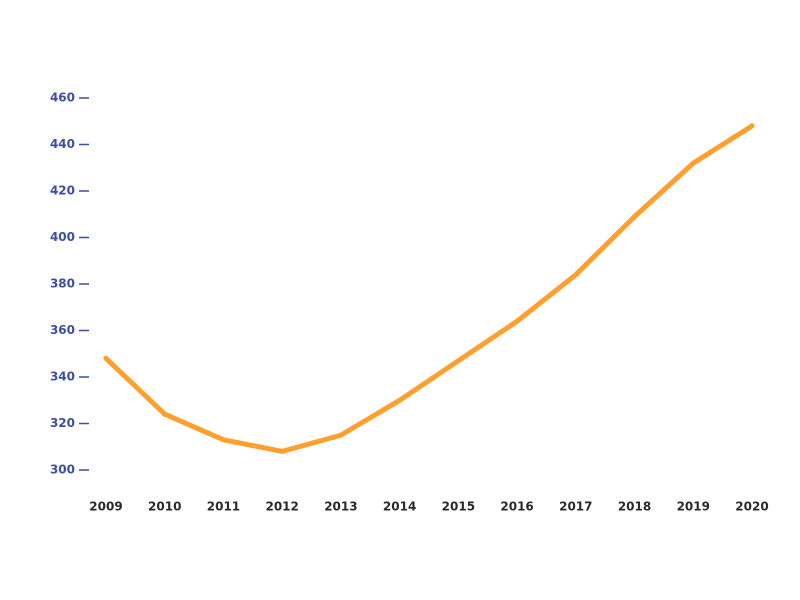 This screenshot has width=800, height=600. I want to click on y-tick-label: 320, so click(62, 423).